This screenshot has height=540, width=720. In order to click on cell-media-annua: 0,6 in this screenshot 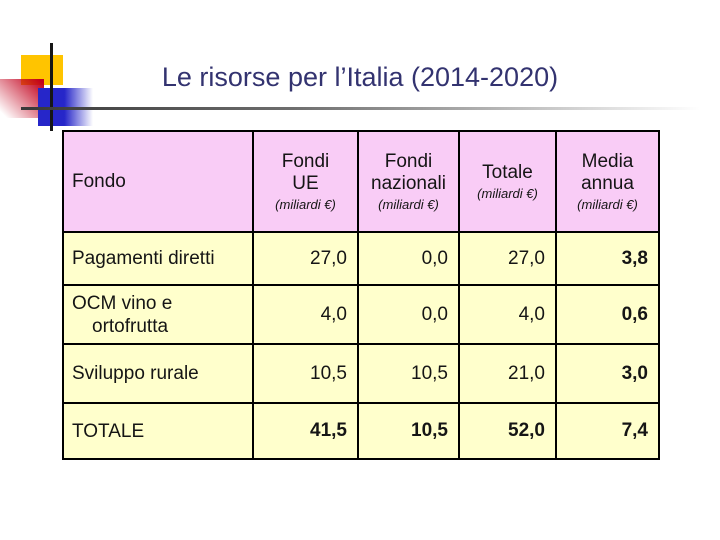, I will do `click(607, 314)`.